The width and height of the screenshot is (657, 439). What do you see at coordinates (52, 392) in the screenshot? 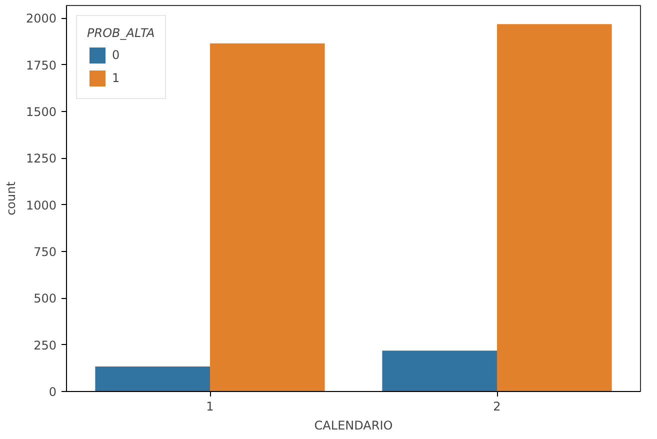
I see `y-tick-label: 0` at bounding box center [52, 392].